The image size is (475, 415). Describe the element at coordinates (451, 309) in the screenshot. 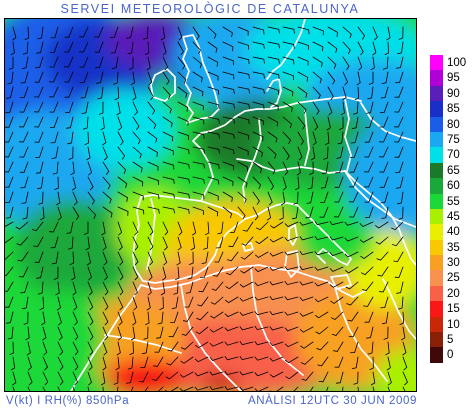

I see `legend-entry: 15` at that location.